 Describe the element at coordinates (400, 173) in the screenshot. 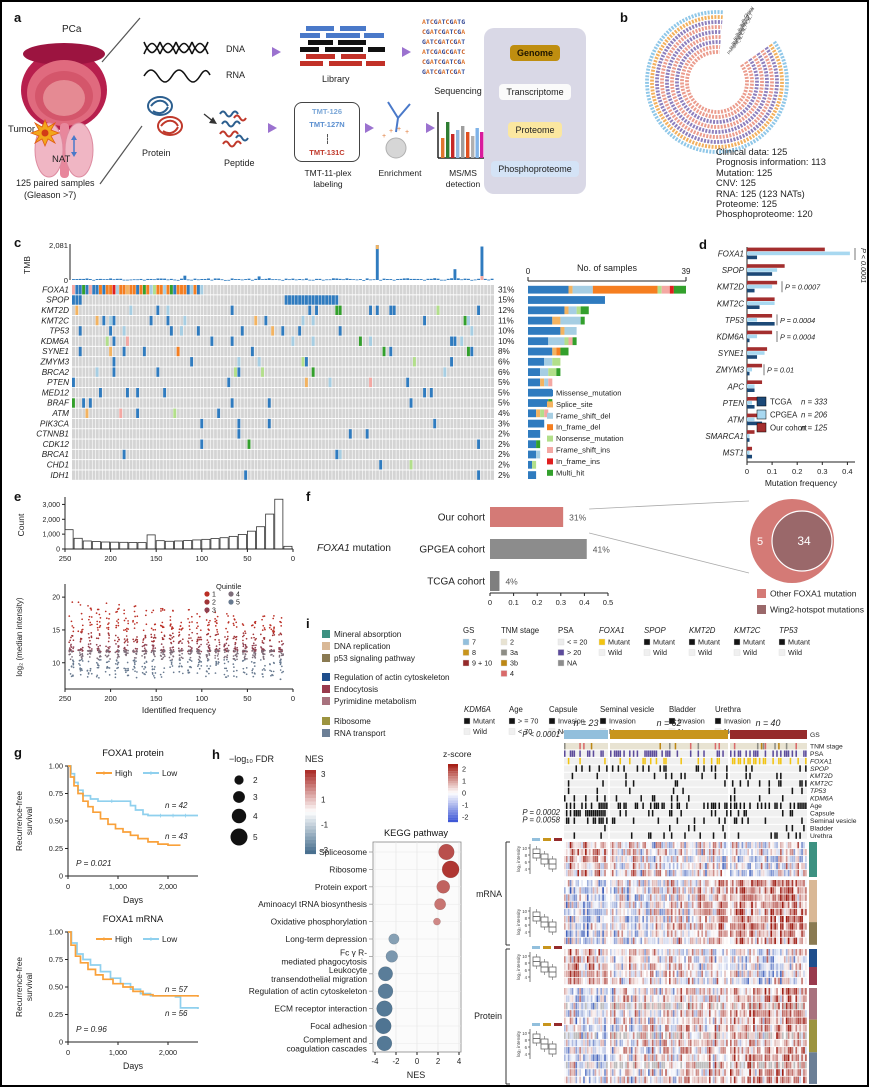

I see `enrichment-label: Enrichment` at that location.